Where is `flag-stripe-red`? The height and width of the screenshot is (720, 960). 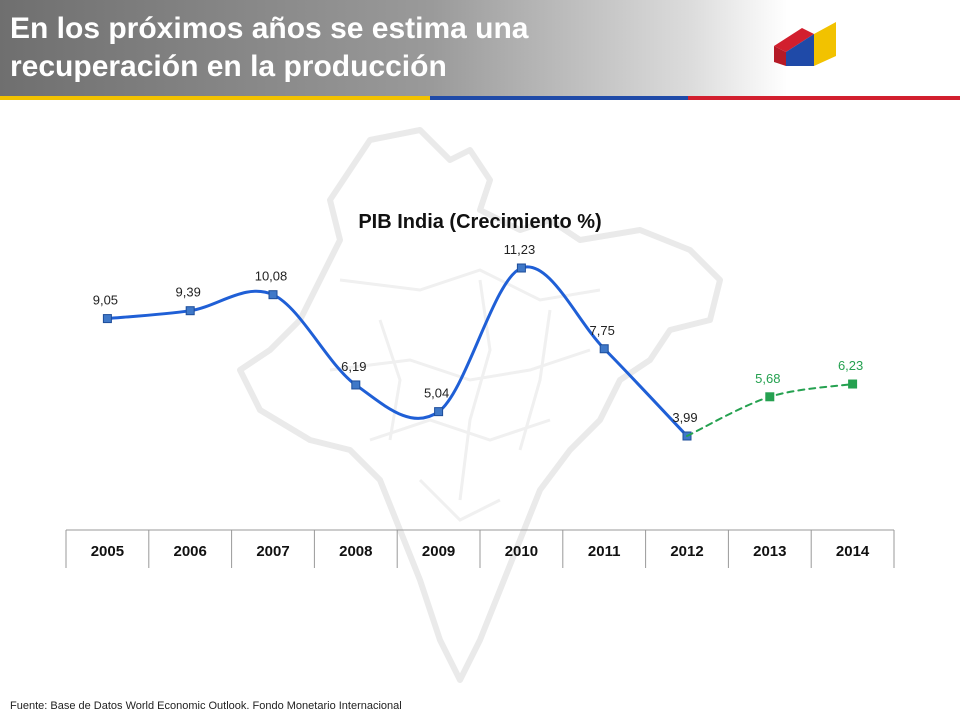 flag-stripe-red is located at coordinates (824, 98).